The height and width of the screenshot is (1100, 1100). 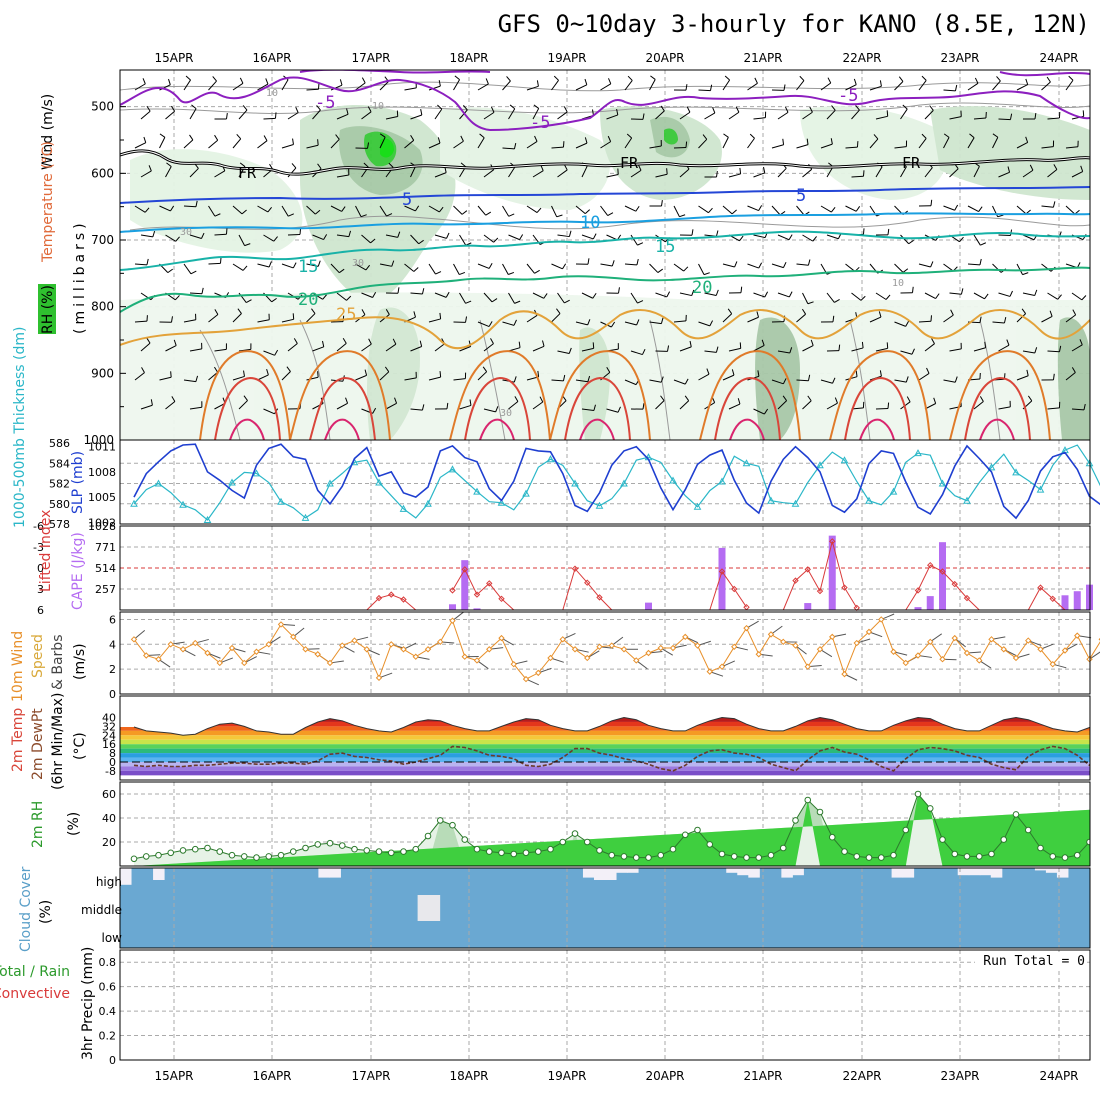 I want to click on top-date-label: 15APR, so click(x=173, y=58).